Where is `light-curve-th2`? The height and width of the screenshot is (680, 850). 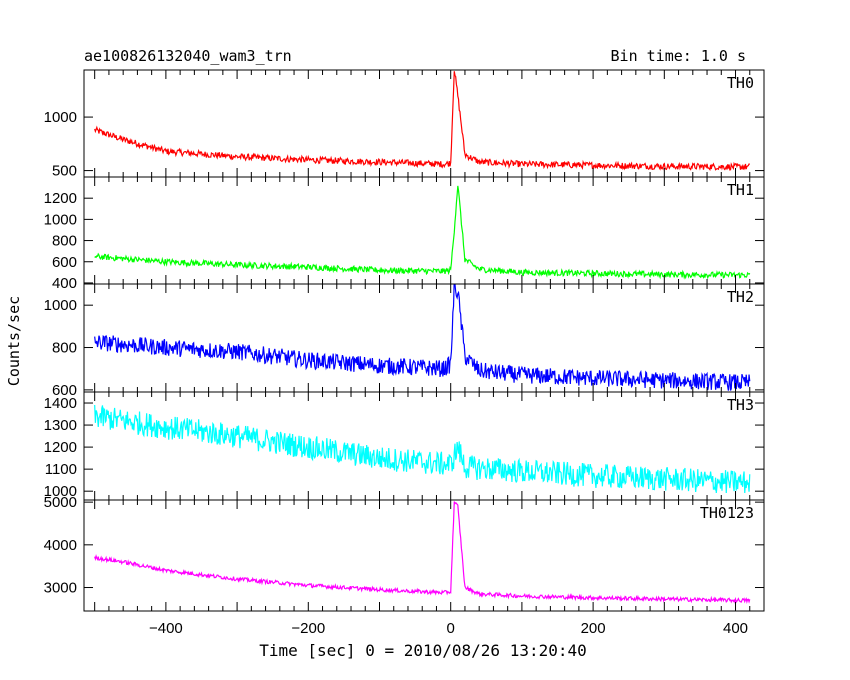
light-curve-th2 is located at coordinates (422, 337).